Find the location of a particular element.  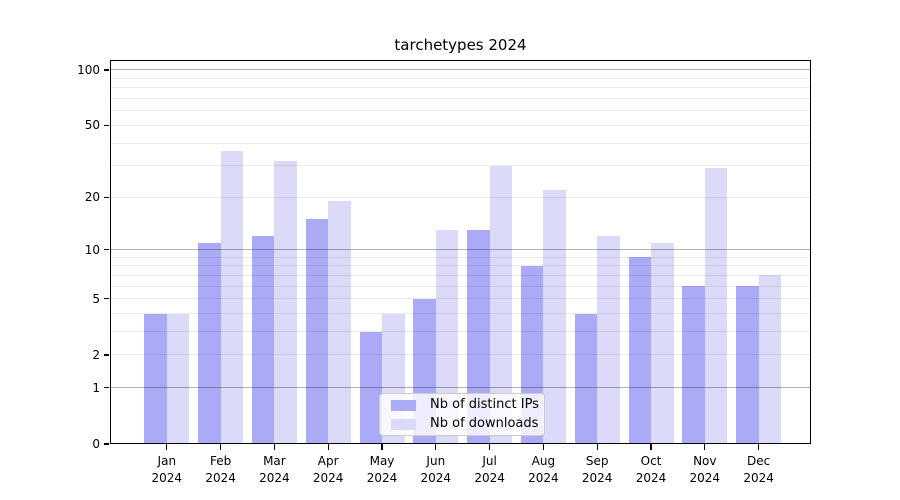

legend-item-distinct-ips: Nb of distinct IPs is located at coordinates (463, 405).